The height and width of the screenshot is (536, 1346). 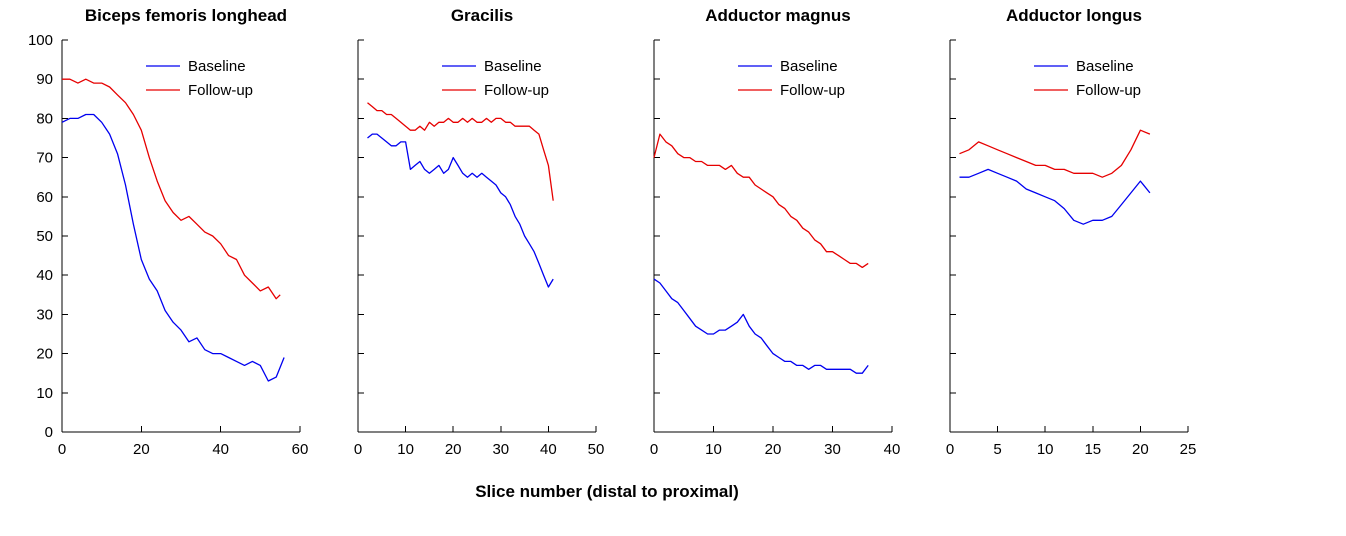 What do you see at coordinates (44, 354) in the screenshot?
I see `y-tick-label: 20` at bounding box center [44, 354].